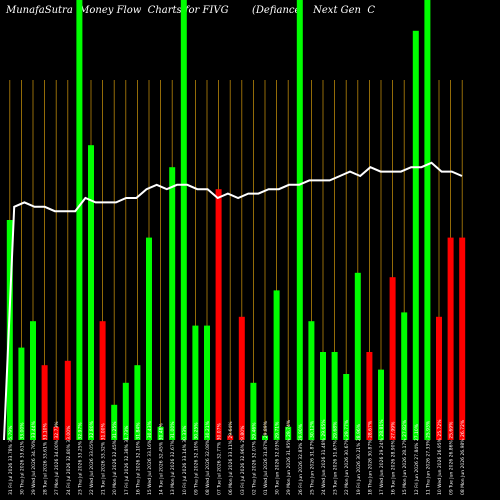 Image resolution: width=500 pixels, height=500 pixels. I want to click on x-tick-label: 20 Mon Jul 2026 32.45% 31.25%, so click(115, 458).